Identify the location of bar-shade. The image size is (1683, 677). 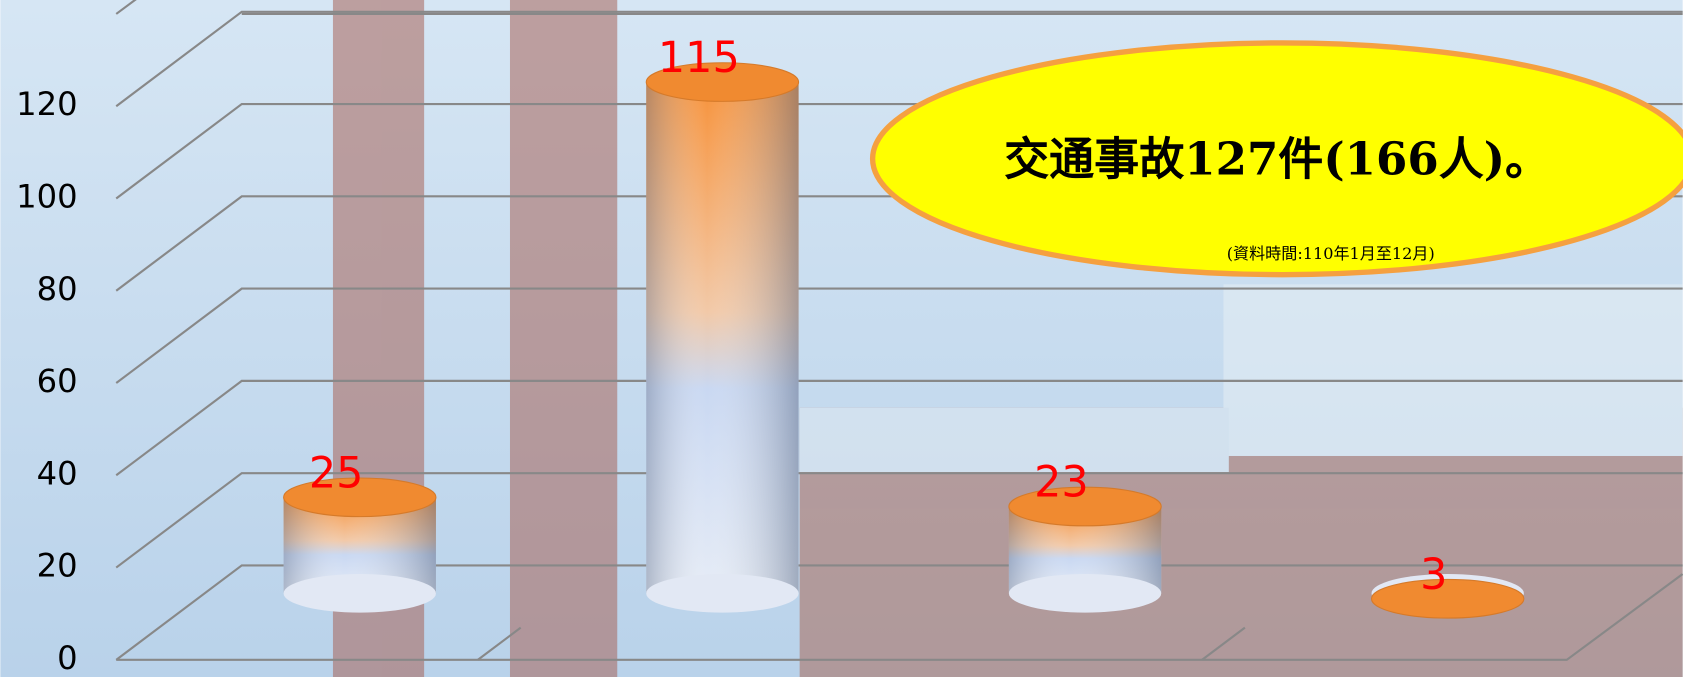
(722, 338).